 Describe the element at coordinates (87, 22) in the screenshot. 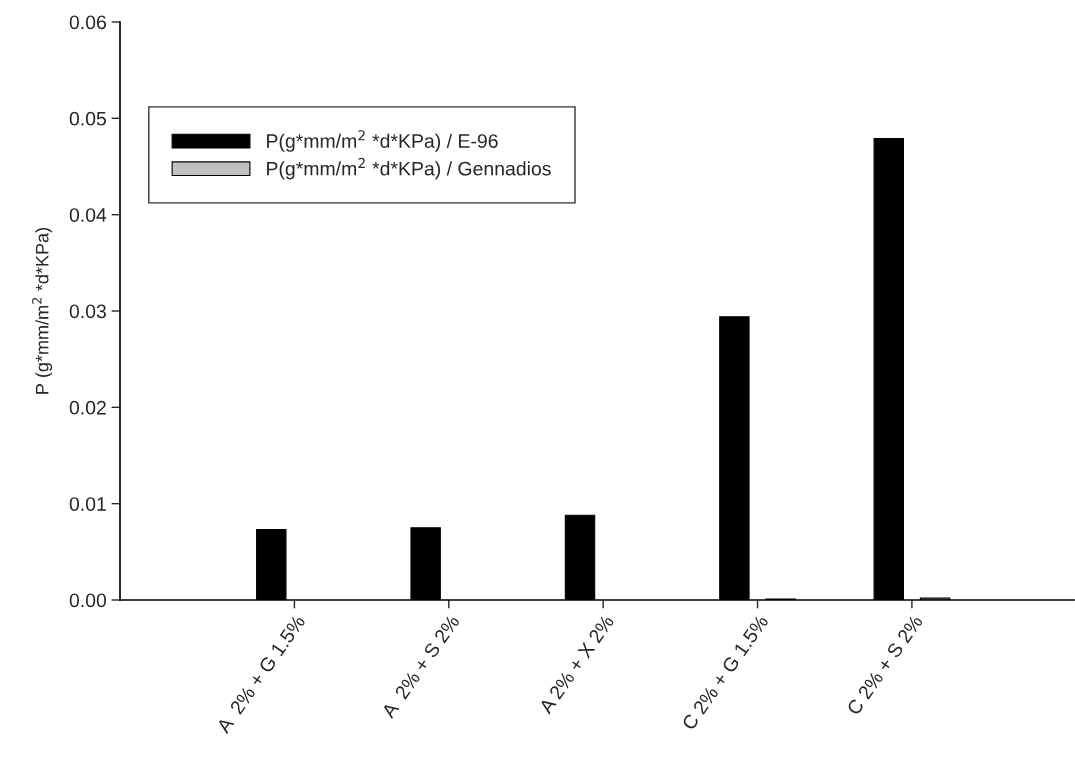

I see `y-tick-label: 0.06` at that location.